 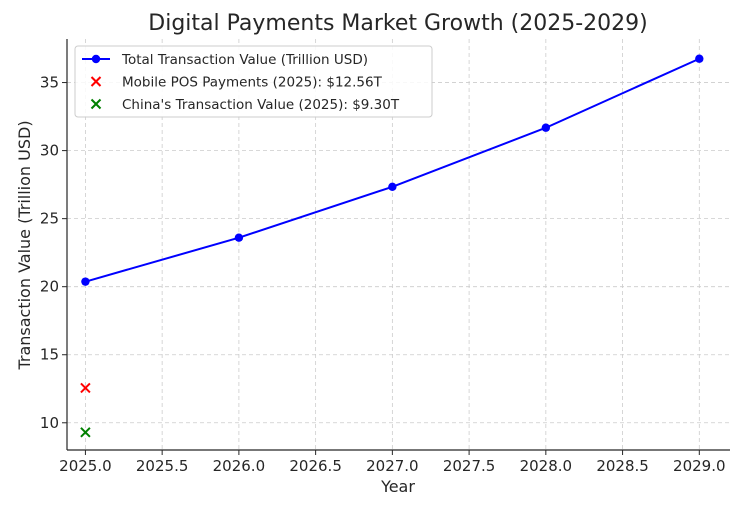 I want to click on x-tick-label: 2026.0, so click(x=239, y=466).